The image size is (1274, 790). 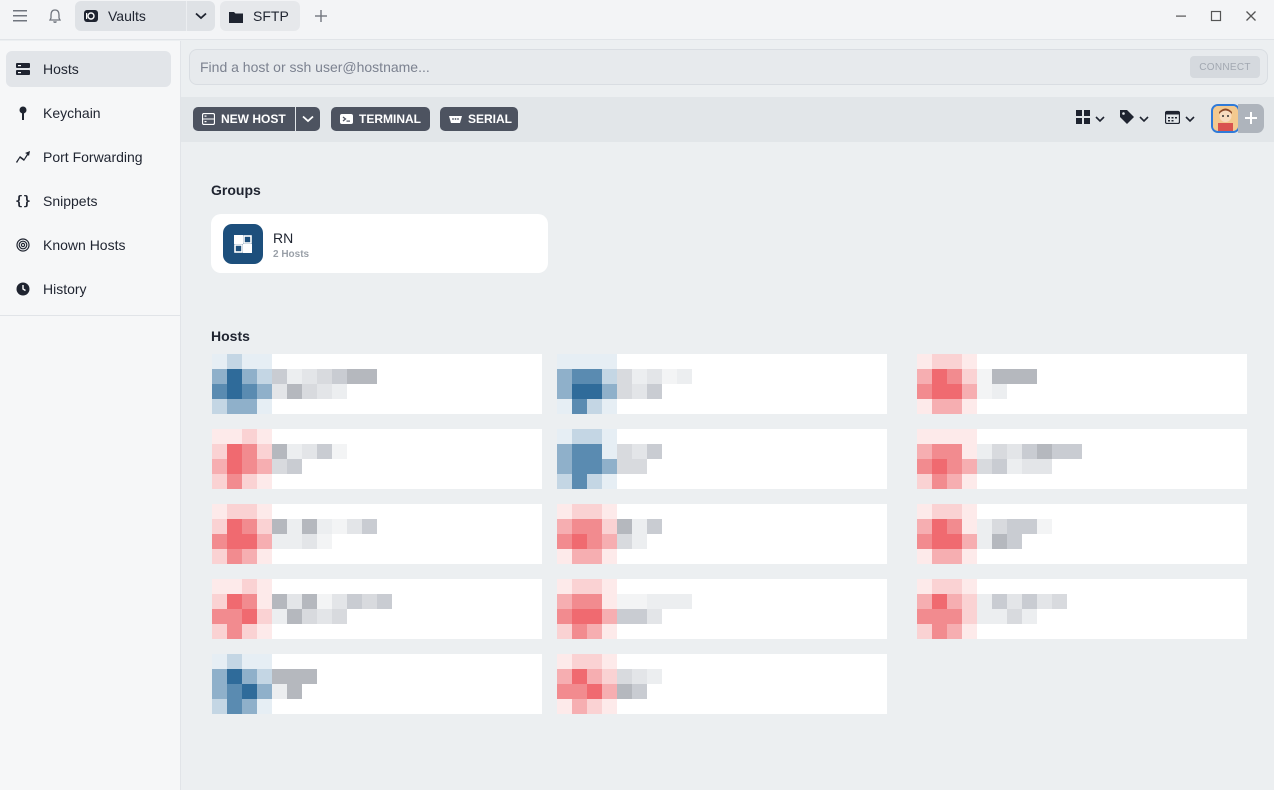 What do you see at coordinates (61, 69) in the screenshot?
I see `sidebar-item-label: Hosts` at bounding box center [61, 69].